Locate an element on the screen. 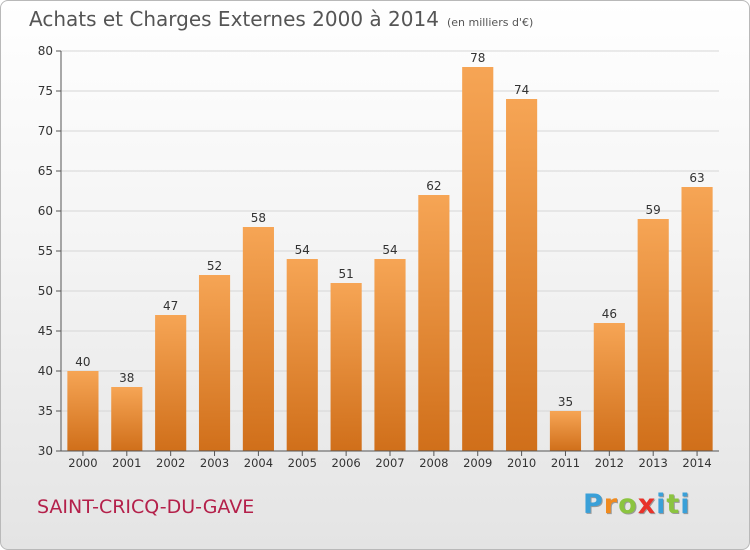 The height and width of the screenshot is (550, 750). x-tick-label: 2012 is located at coordinates (609, 463).